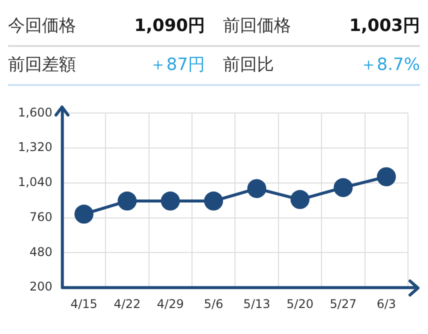 The image size is (428, 334). Describe the element at coordinates (169, 26) in the screenshot. I see `text: 1,090円` at that location.